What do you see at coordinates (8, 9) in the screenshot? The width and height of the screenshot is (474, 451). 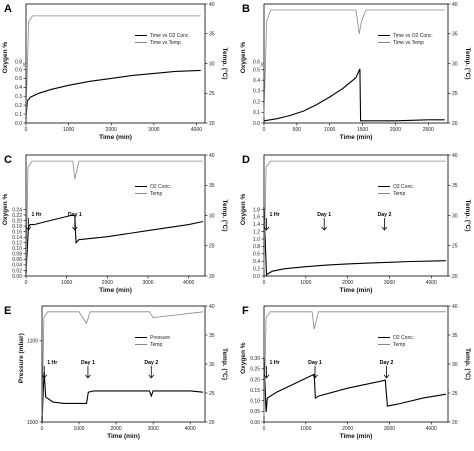 I see `panel-label: A` at bounding box center [8, 9].